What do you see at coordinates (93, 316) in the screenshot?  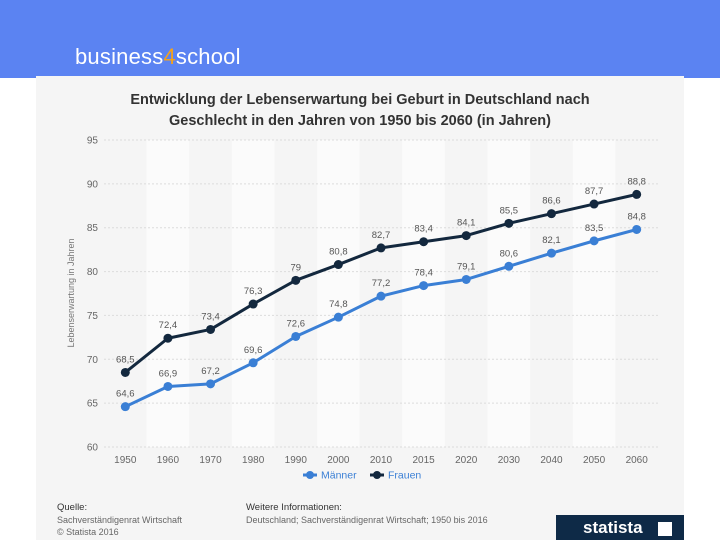 I see `y-tick-label: 75` at bounding box center [93, 316].